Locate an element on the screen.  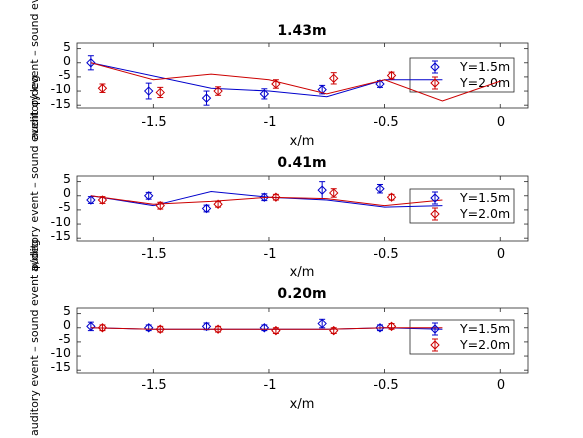
panel-1-xtick-label: 0 is located at coordinates (501, 122).